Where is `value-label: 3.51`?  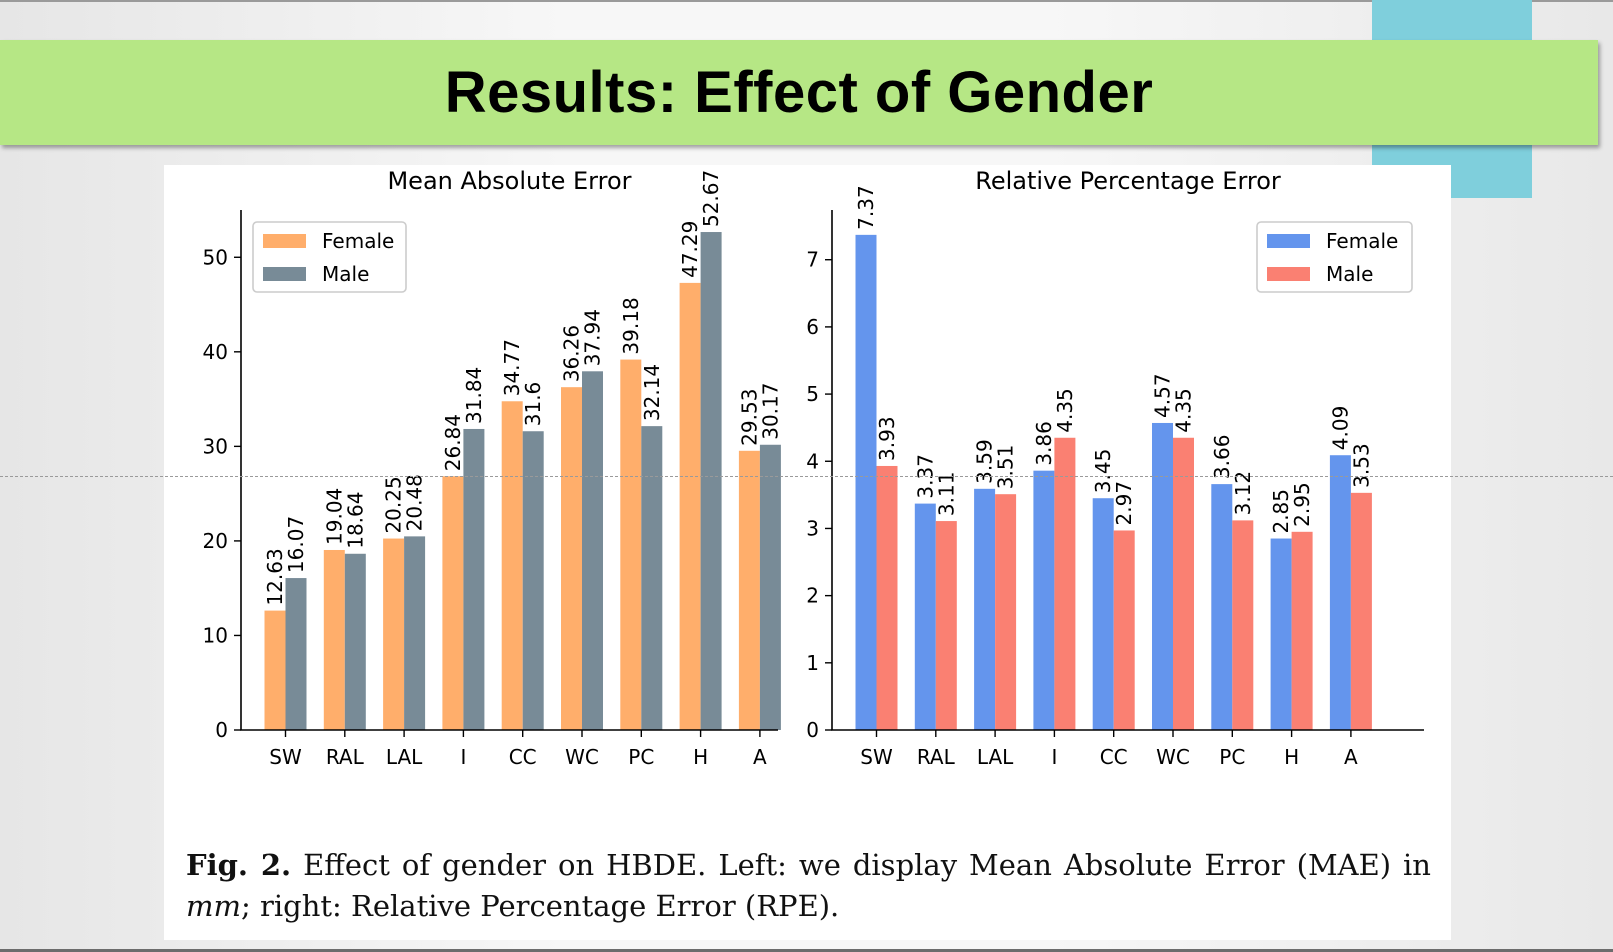
value-label: 3.51 is located at coordinates (1006, 467).